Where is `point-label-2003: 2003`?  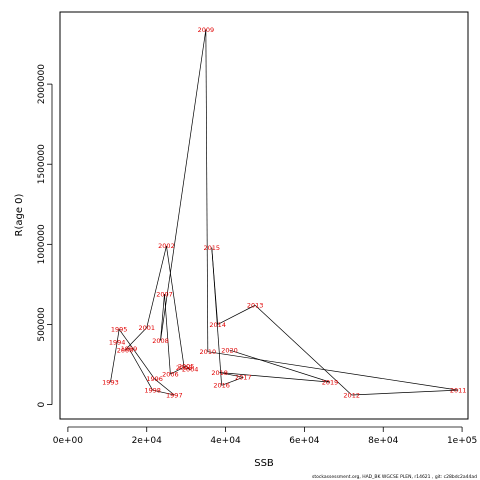
point-label-2003: 2003 is located at coordinates (184, 368).